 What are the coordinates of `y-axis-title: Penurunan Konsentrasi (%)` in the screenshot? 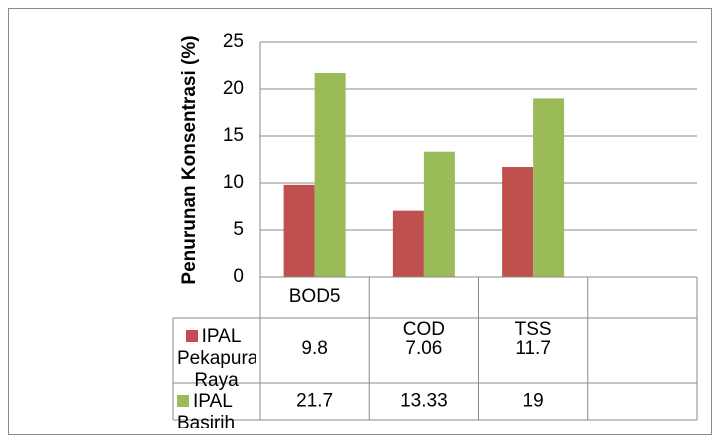 It's located at (189, 159).